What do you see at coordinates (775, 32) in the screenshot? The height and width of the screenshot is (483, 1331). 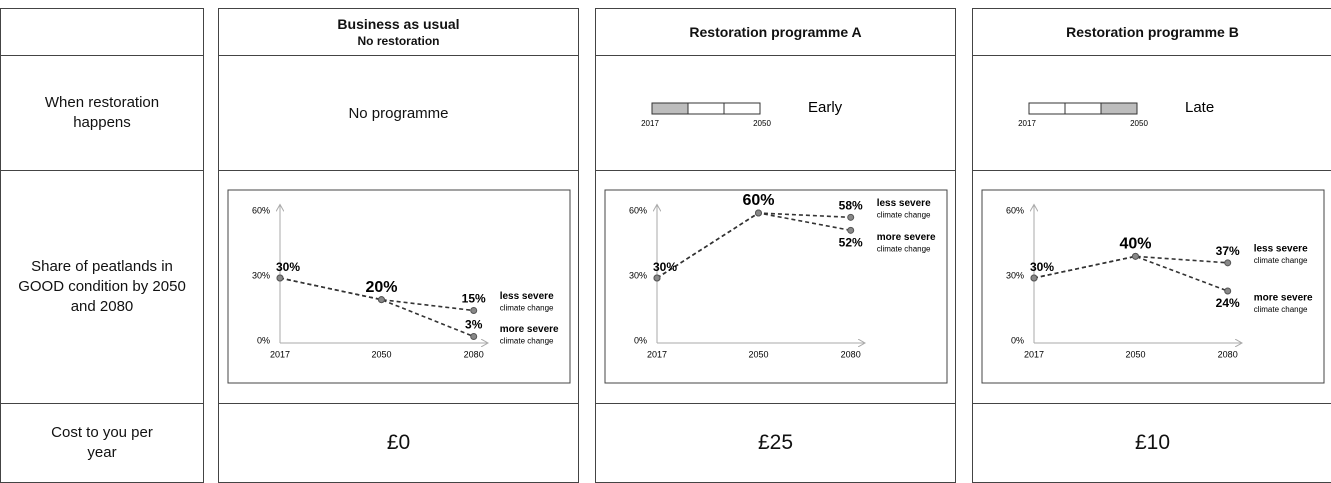 I see `column-title: Restoration programme A` at bounding box center [775, 32].